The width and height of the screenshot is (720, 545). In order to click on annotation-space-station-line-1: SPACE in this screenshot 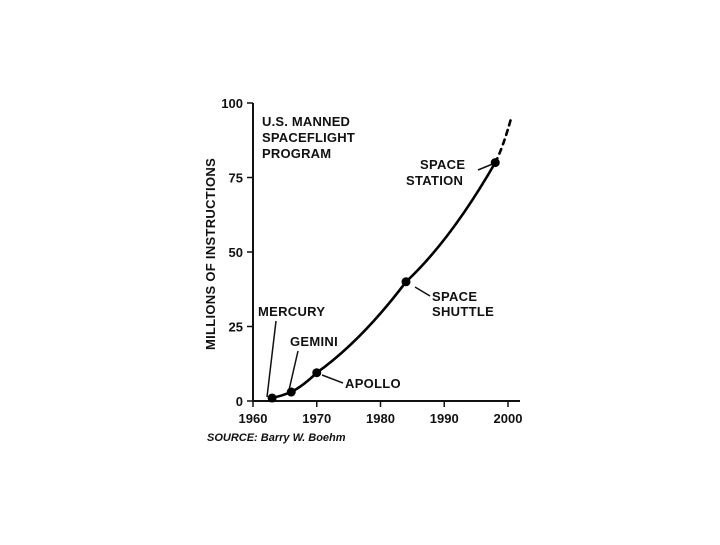, I will do `click(442, 164)`.